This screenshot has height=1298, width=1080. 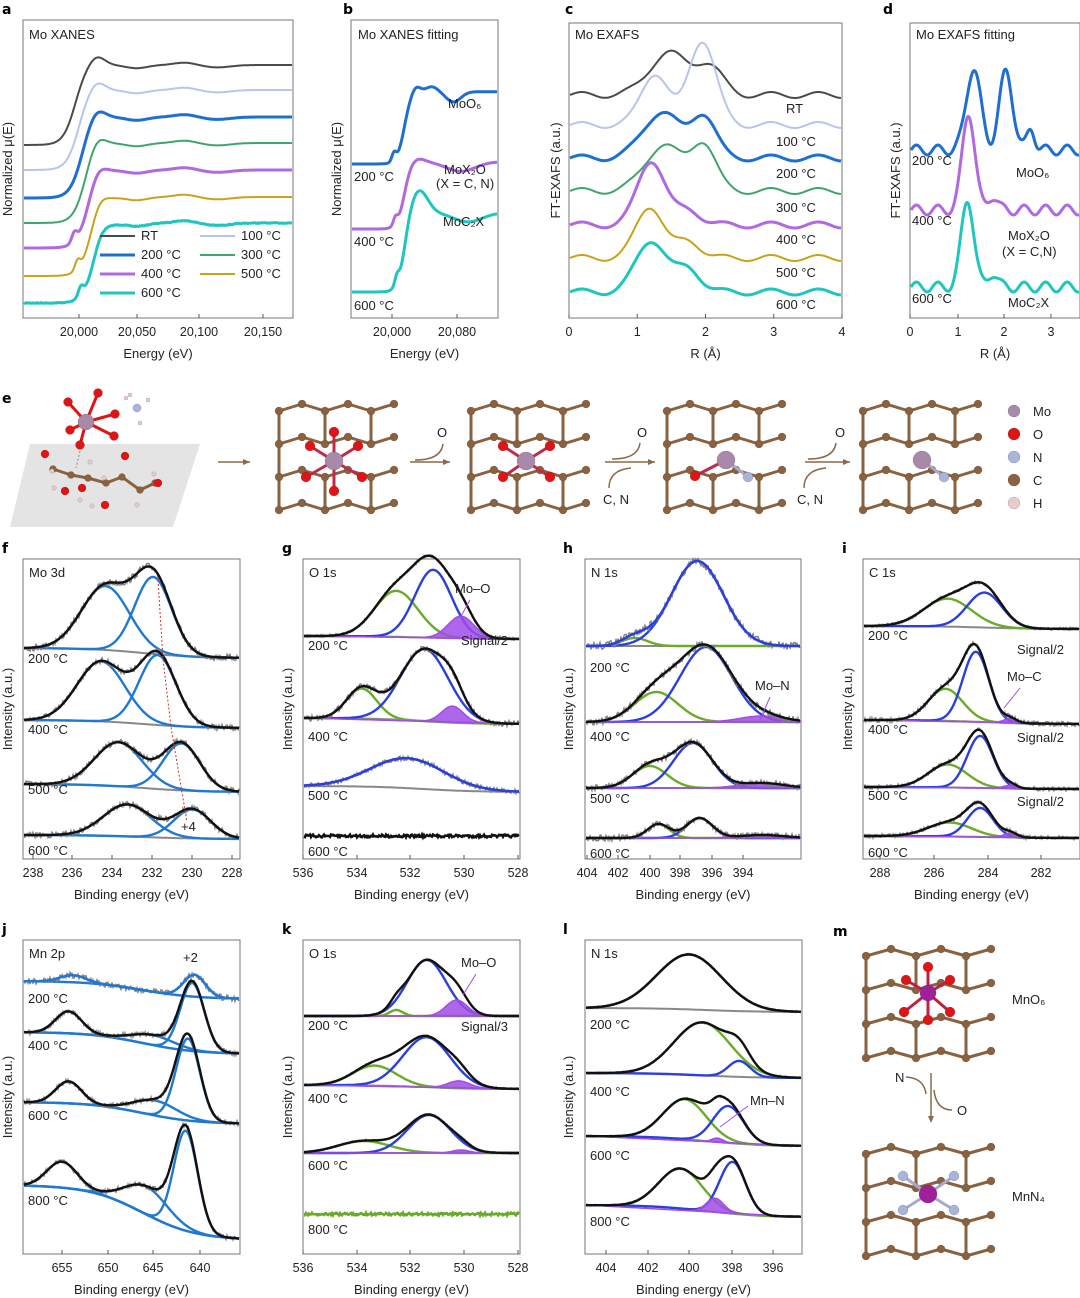 What do you see at coordinates (261, 273) in the screenshot?
I see `legend-label: 500 °C` at bounding box center [261, 273].